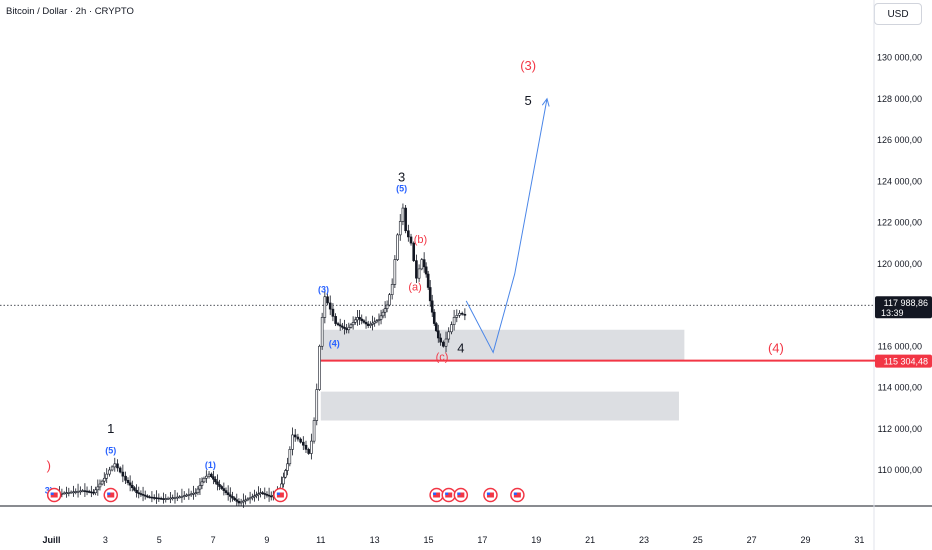  I want to click on countdown-label: 13:39, so click(892, 313).